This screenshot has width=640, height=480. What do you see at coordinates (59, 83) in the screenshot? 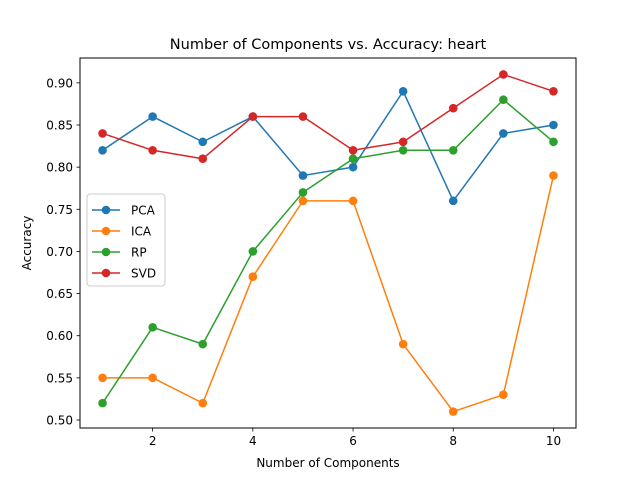
I see `y-tick-label: 0.90` at bounding box center [59, 83].